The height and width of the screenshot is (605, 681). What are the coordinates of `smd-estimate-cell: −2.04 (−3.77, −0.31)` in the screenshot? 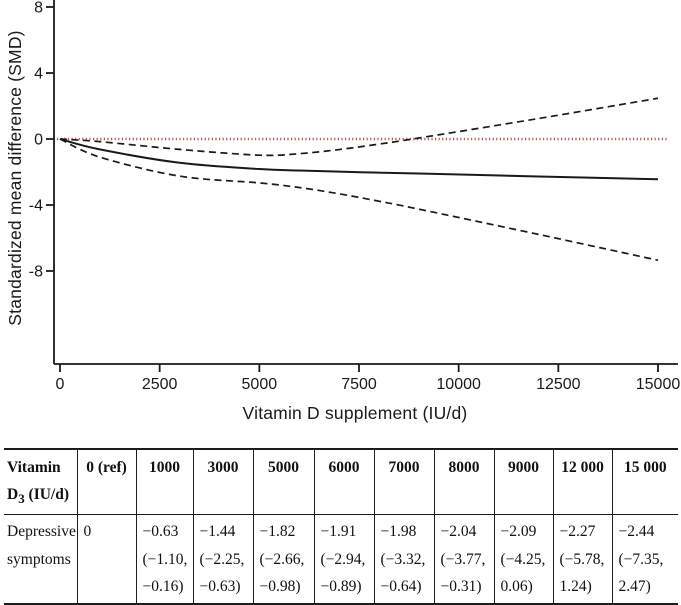 It's located at (463, 559).